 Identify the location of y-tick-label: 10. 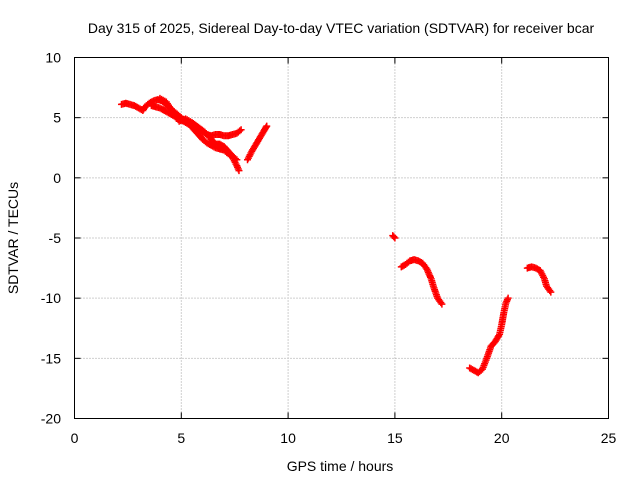
(53, 58).